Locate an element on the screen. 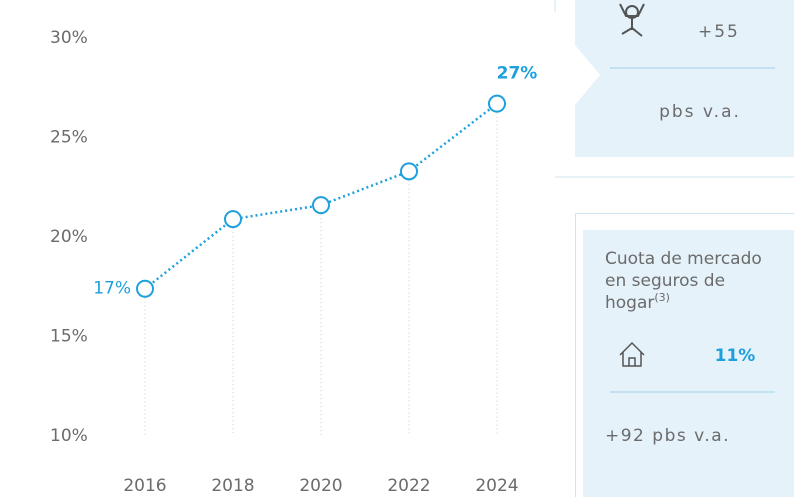 This screenshot has width=794, height=497. y-tick-label: 20% is located at coordinates (69, 237).